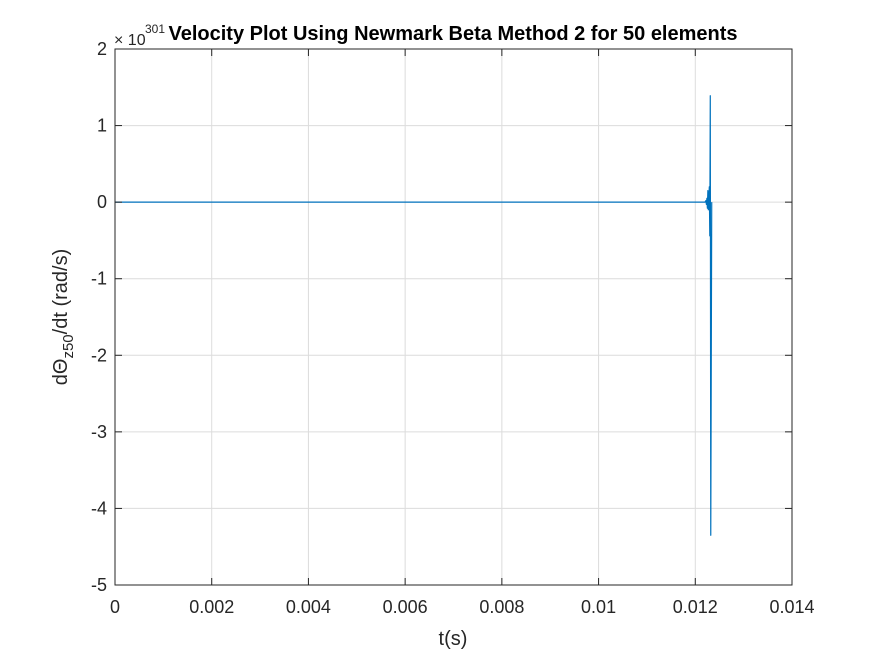  I want to click on y-axis-label: dΘz50/dt (rad/s), so click(63, 317).